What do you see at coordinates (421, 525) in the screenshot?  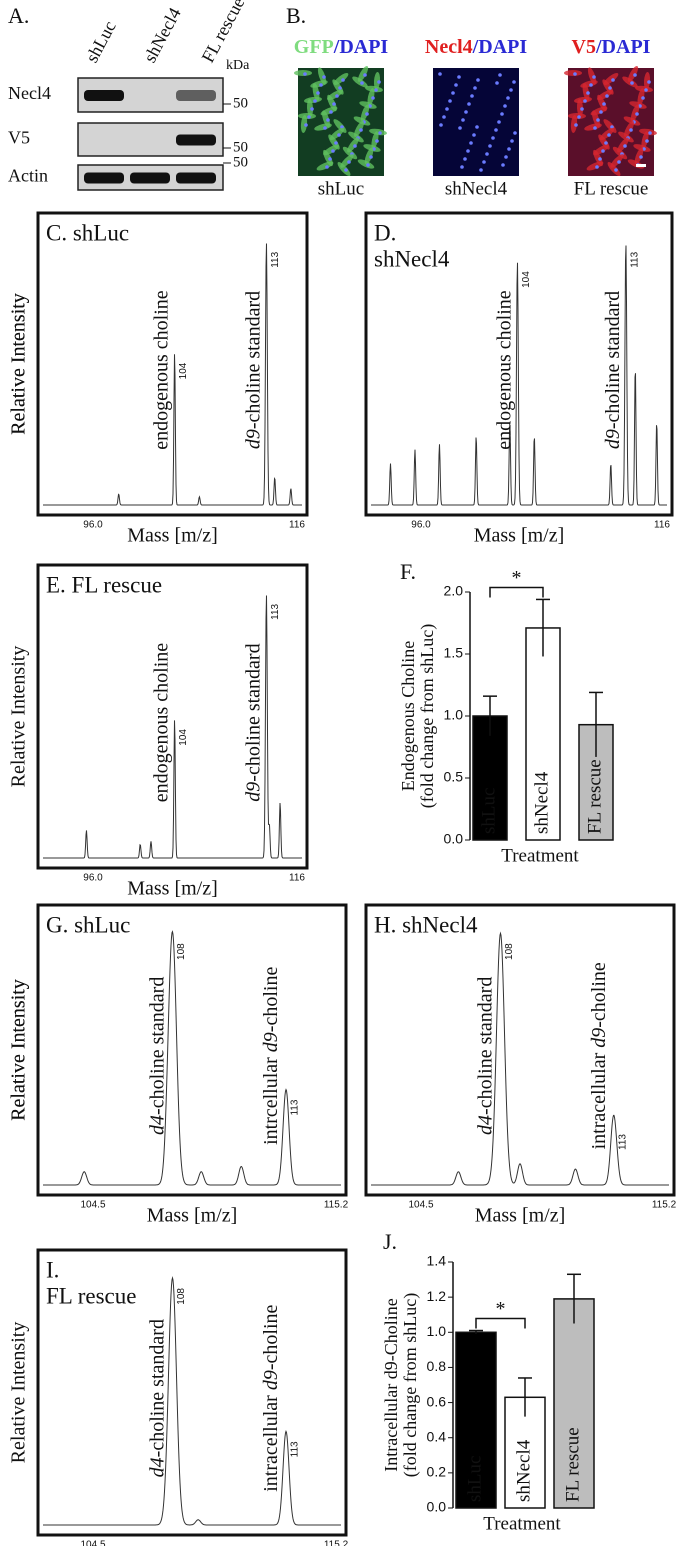 I see `x-tick-label: 96.0` at bounding box center [421, 525].